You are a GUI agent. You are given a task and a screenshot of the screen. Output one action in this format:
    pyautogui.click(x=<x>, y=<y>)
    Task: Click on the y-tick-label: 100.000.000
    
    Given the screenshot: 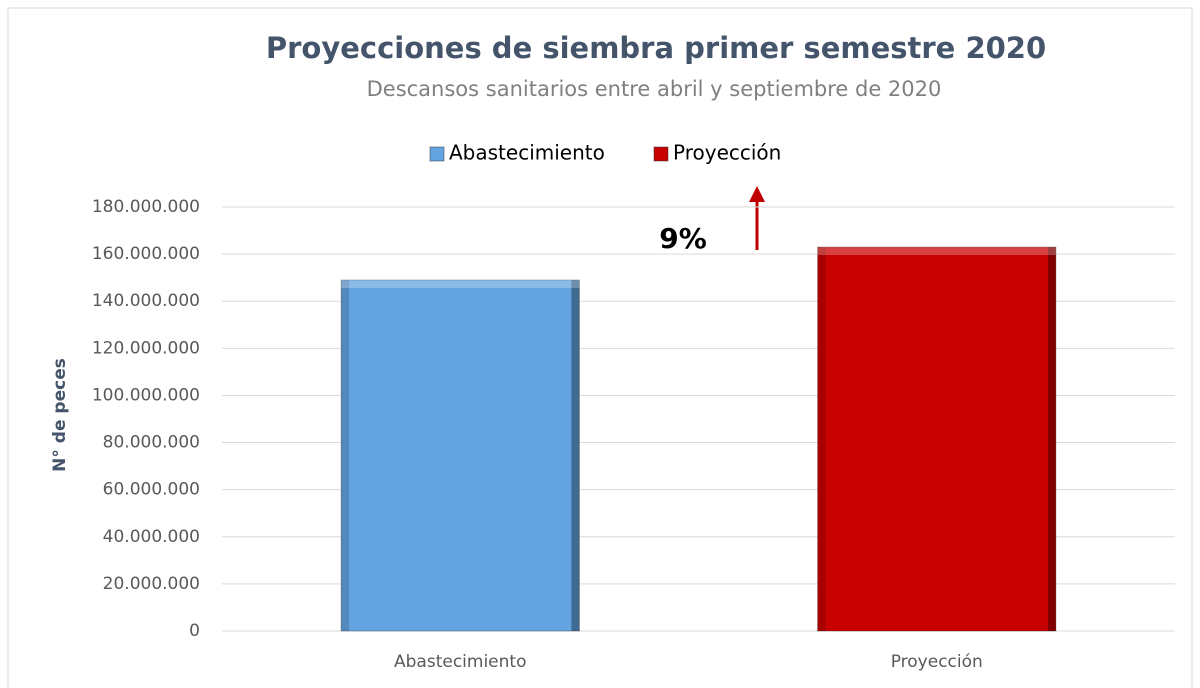 What is the action you would take?
    pyautogui.click(x=146, y=395)
    